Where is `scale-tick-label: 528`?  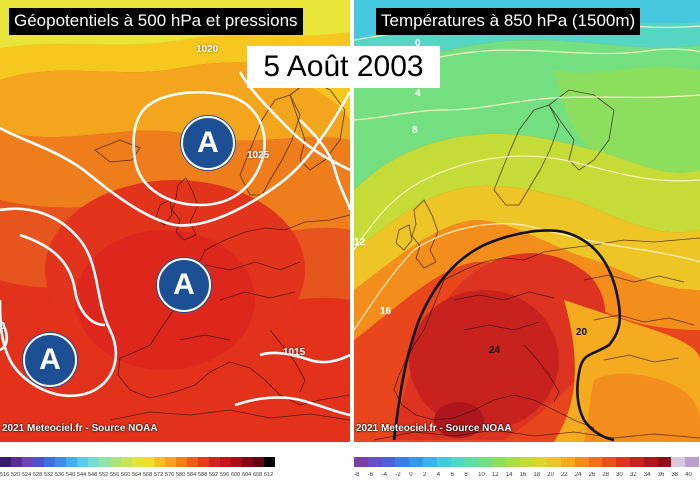 scale-tick-label: 528 is located at coordinates (38, 475).